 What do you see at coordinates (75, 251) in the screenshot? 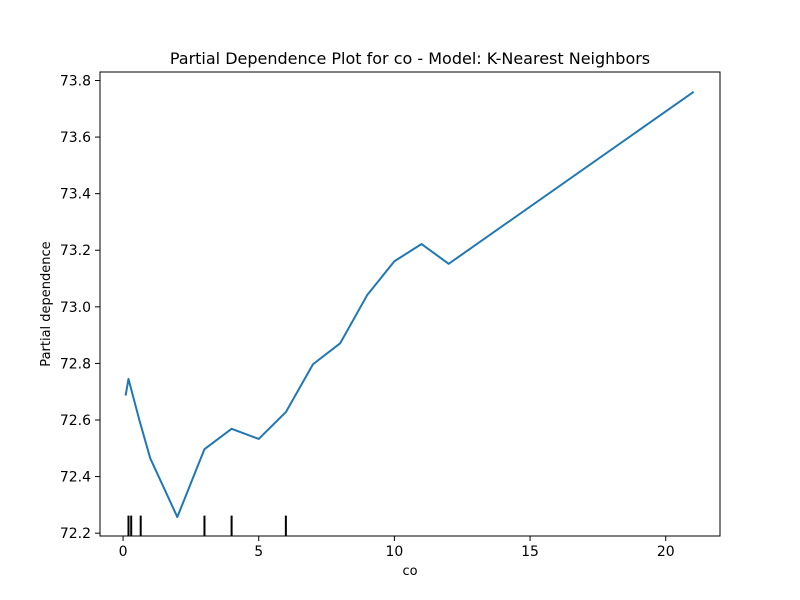
I see `y-tick-label: 73.2` at bounding box center [75, 251].